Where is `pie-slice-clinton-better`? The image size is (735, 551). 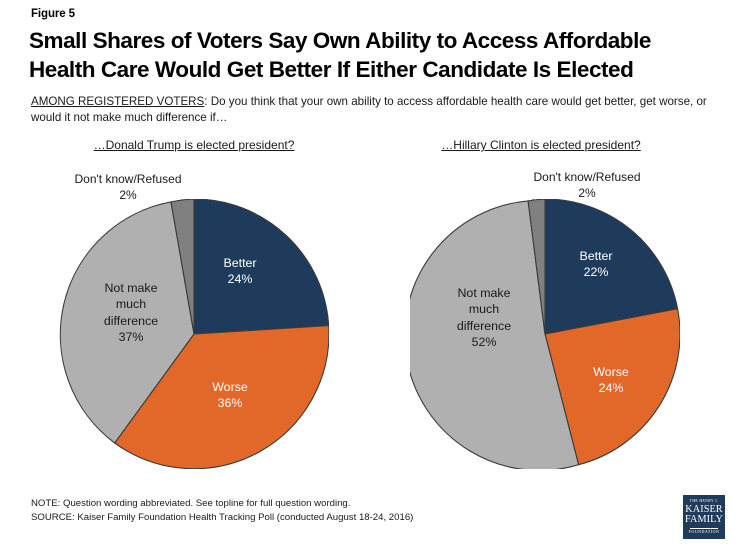 pie-slice-clinton-better is located at coordinates (611, 267).